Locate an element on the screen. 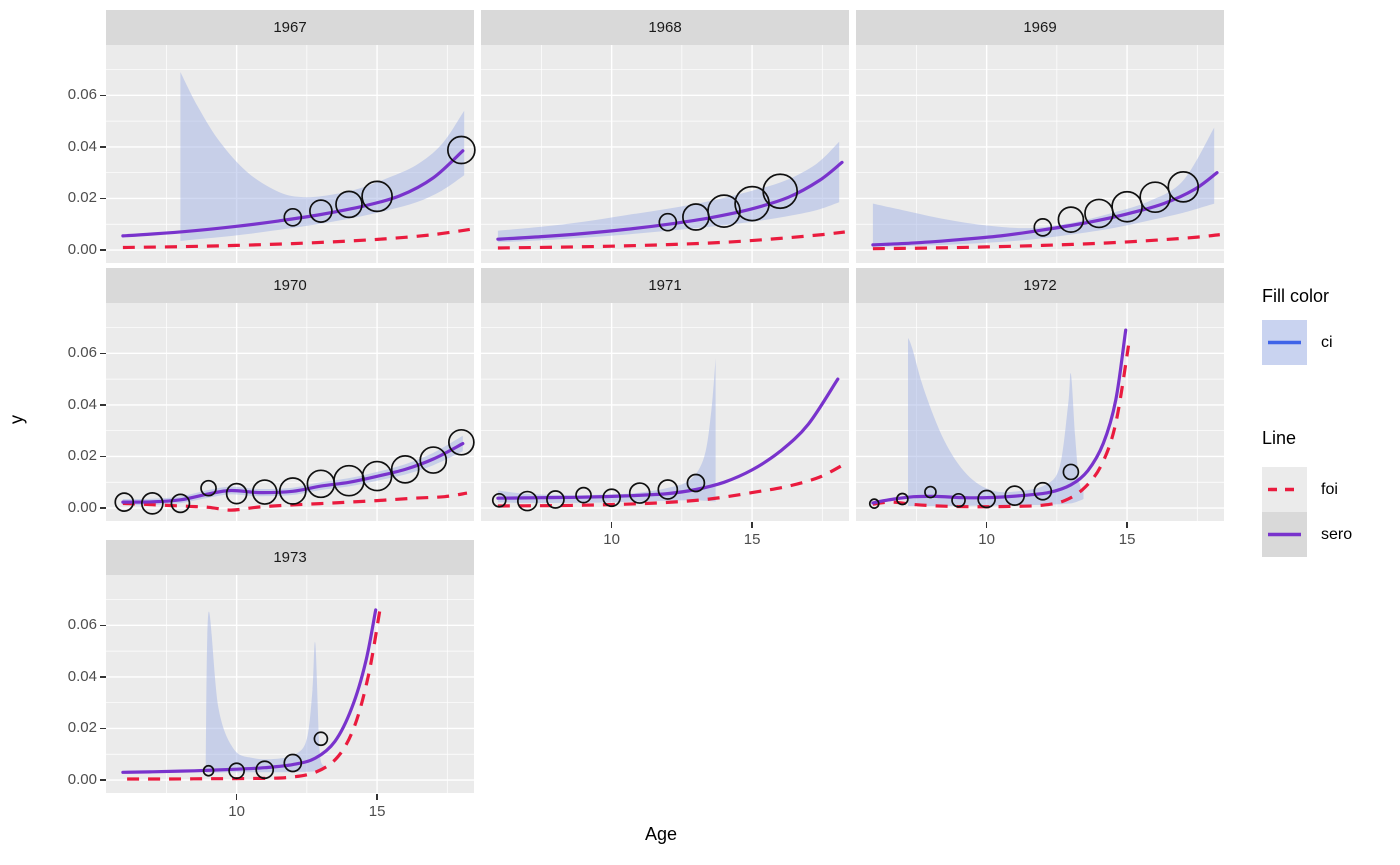 The image size is (1400, 865). panel-plot-area-1972 is located at coordinates (1040, 412).